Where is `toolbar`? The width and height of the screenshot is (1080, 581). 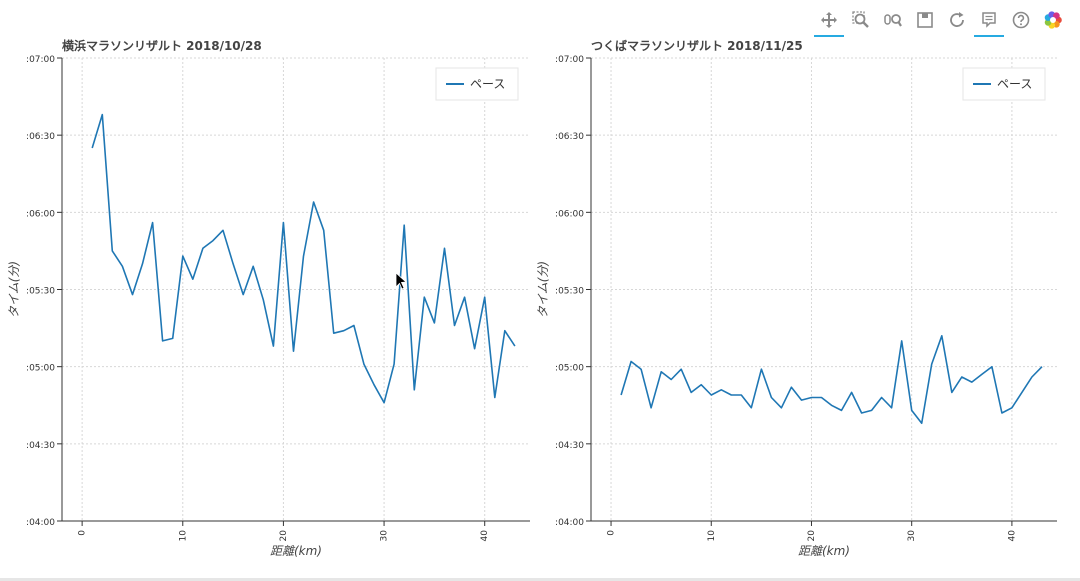 toolbar is located at coordinates (940, 21).